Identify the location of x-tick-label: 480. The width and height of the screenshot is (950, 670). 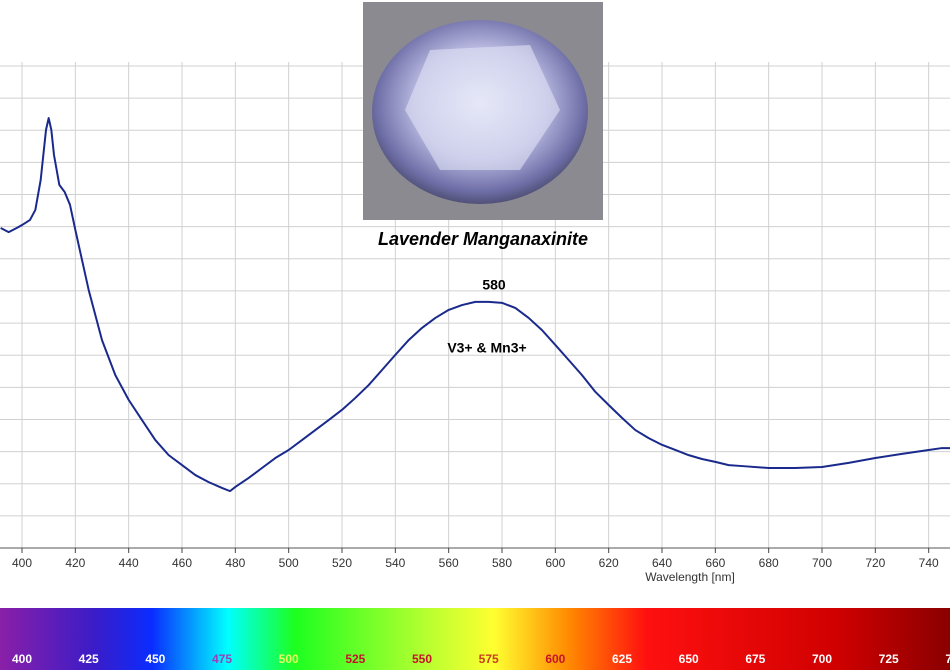
(235, 563).